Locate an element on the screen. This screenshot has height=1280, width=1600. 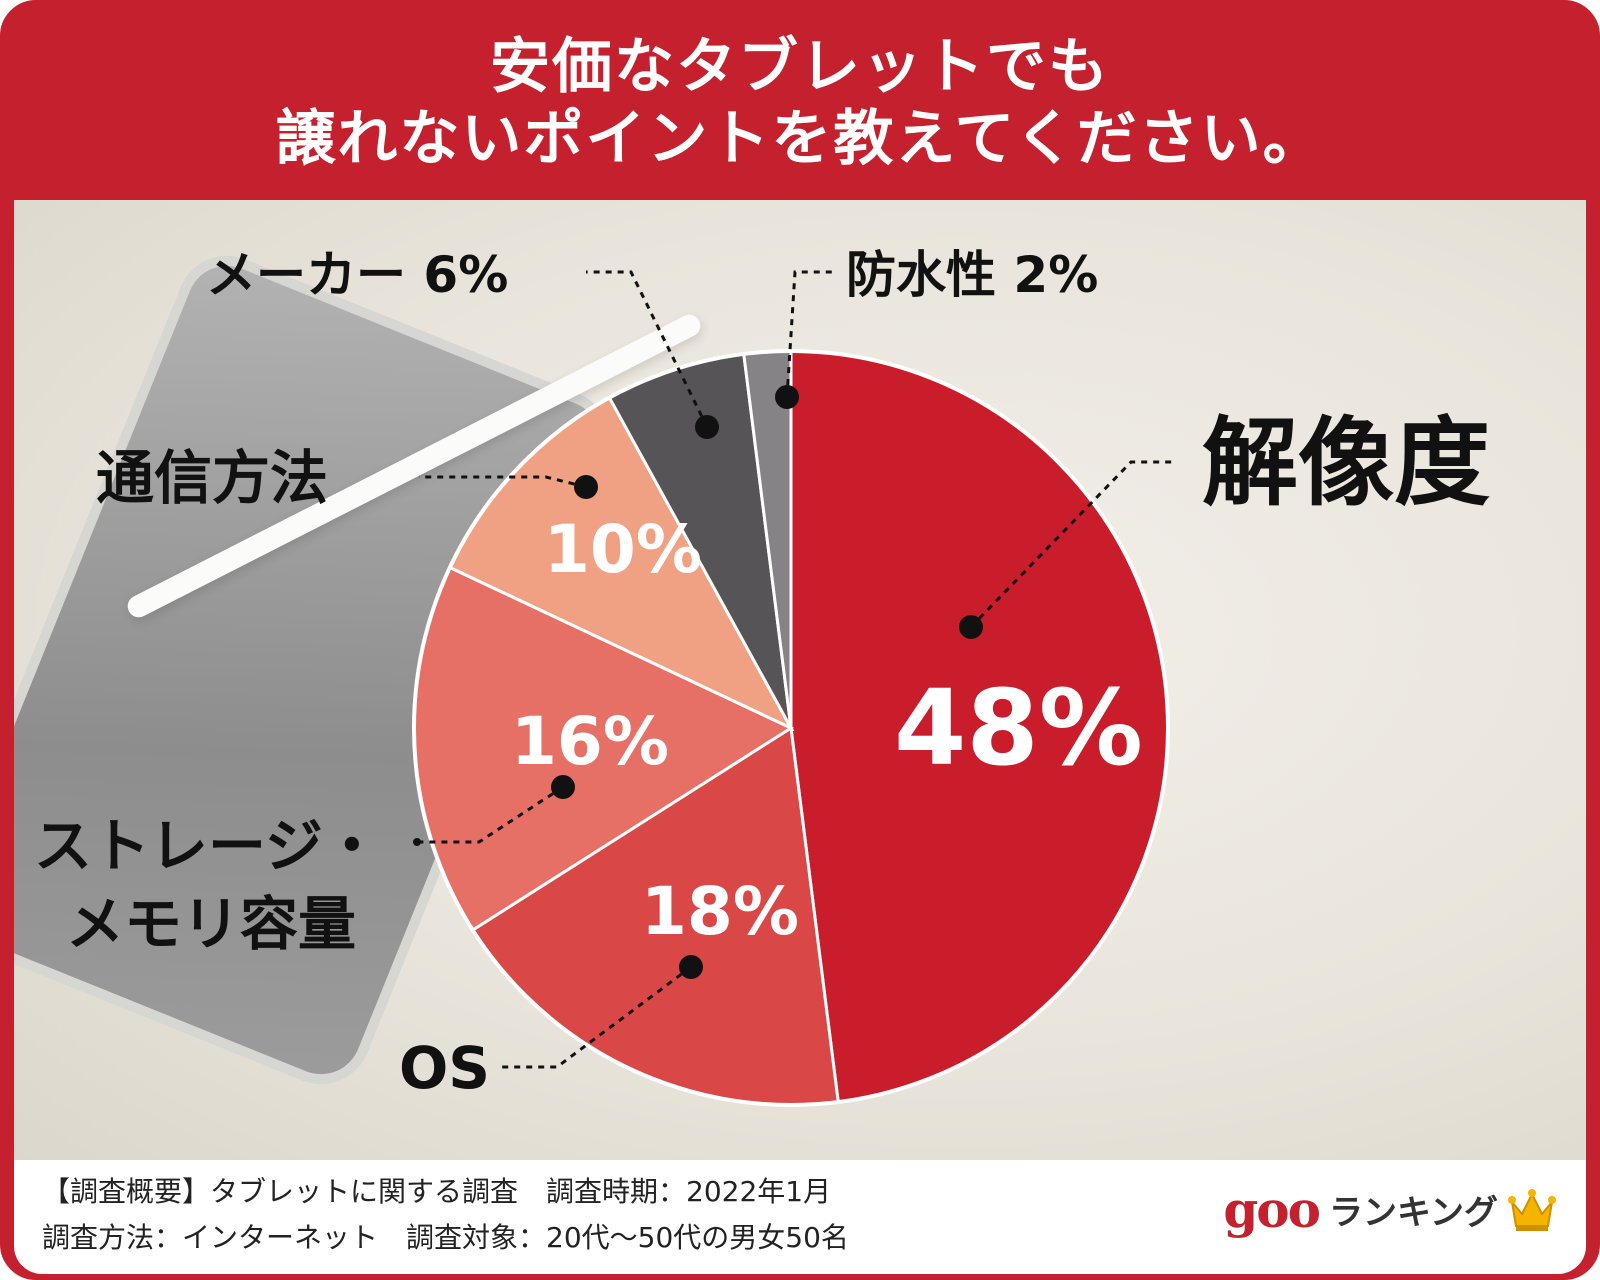
value-label-resolution: 48% is located at coordinates (1018, 728).